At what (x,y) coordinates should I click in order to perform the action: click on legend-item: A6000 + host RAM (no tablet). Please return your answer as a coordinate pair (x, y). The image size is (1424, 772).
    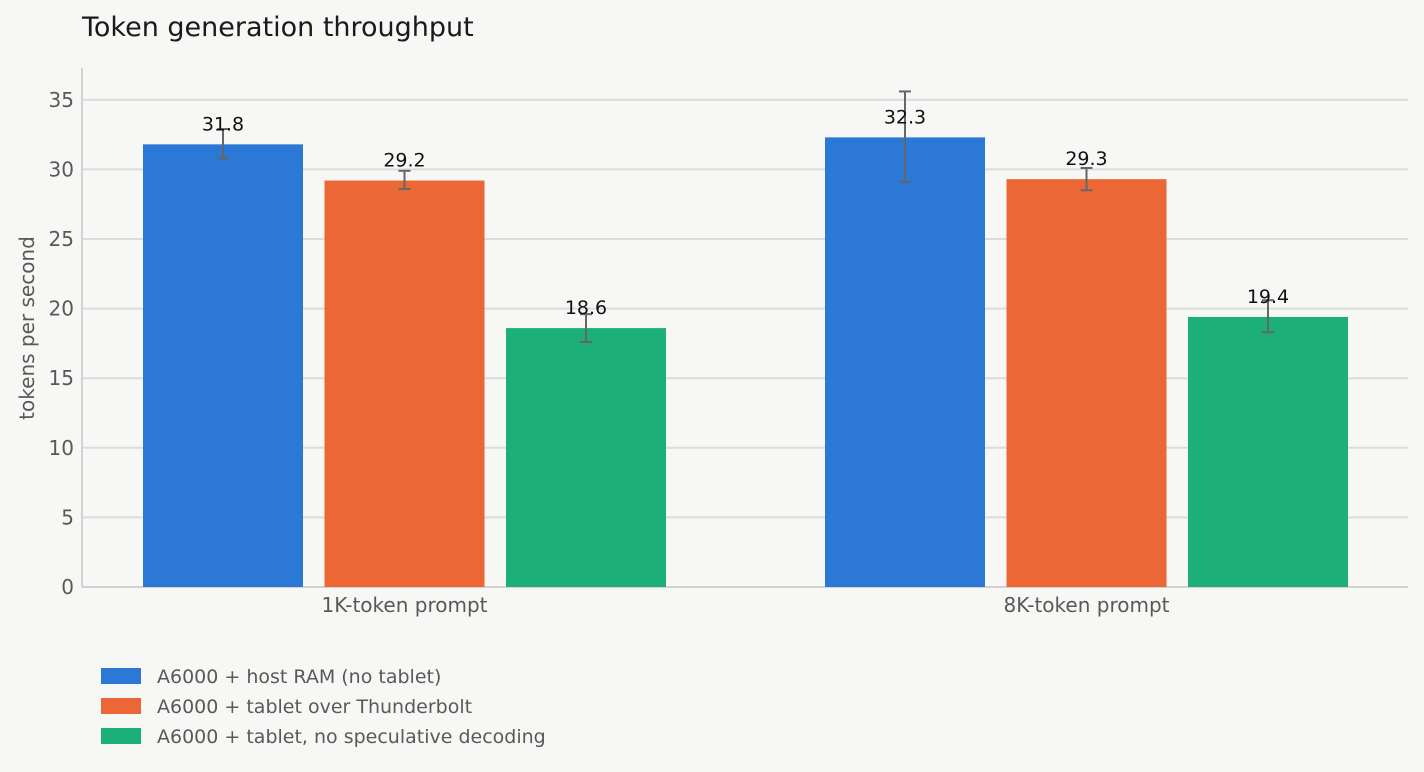
    Looking at the image, I should click on (271, 677).